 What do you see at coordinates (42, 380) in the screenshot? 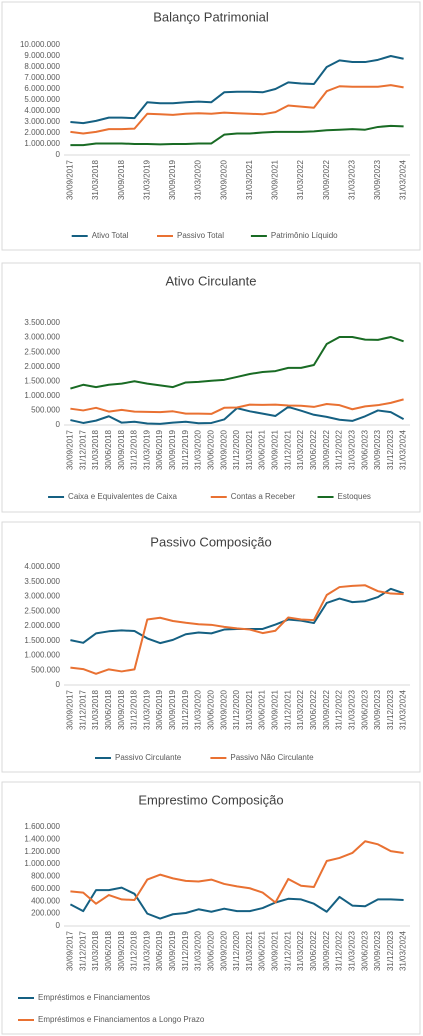
I see `y-tick-label: 1.500.000` at bounding box center [42, 380].